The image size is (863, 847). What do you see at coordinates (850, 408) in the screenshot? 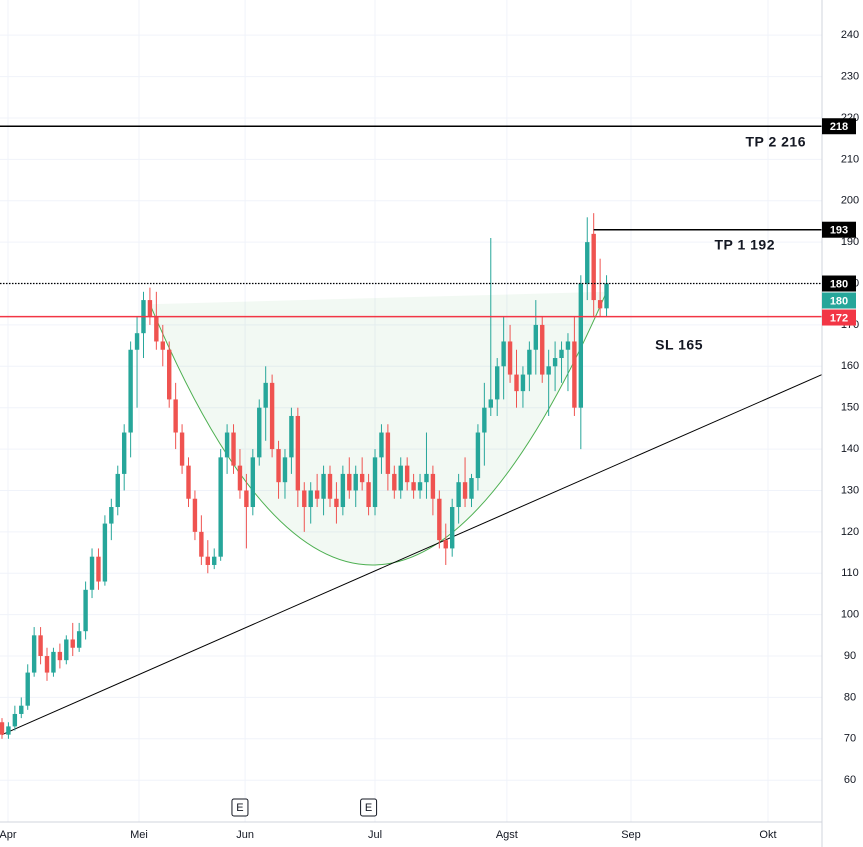
I see `y-tick-label: 150` at bounding box center [850, 408].